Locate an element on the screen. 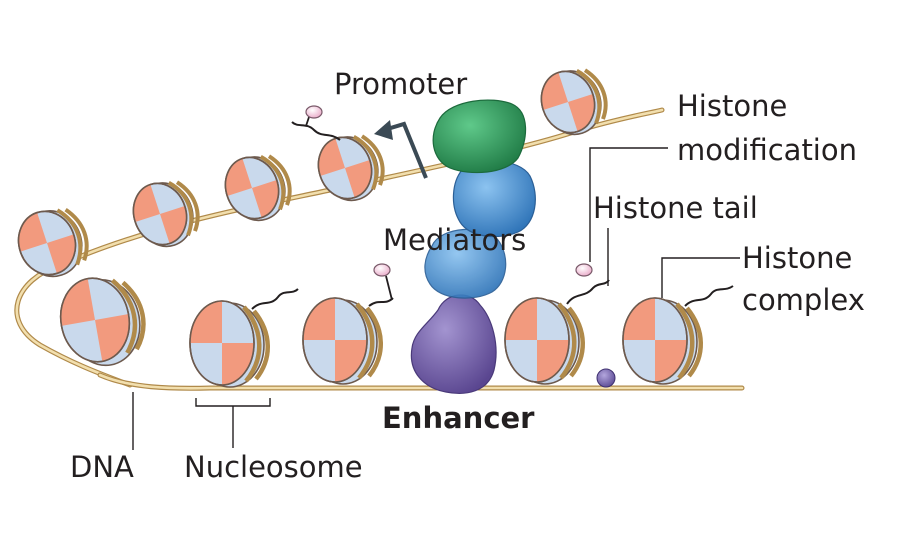  mediators-label: Mediators is located at coordinates (454, 240).